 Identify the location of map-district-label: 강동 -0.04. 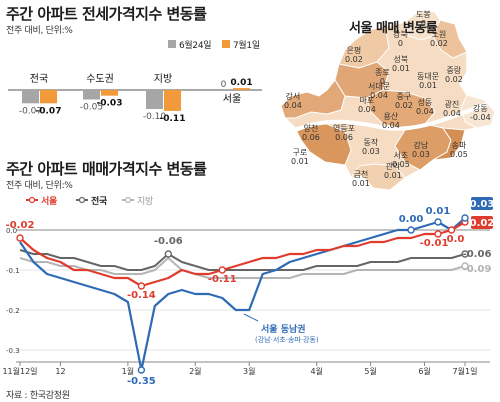
(480, 113).